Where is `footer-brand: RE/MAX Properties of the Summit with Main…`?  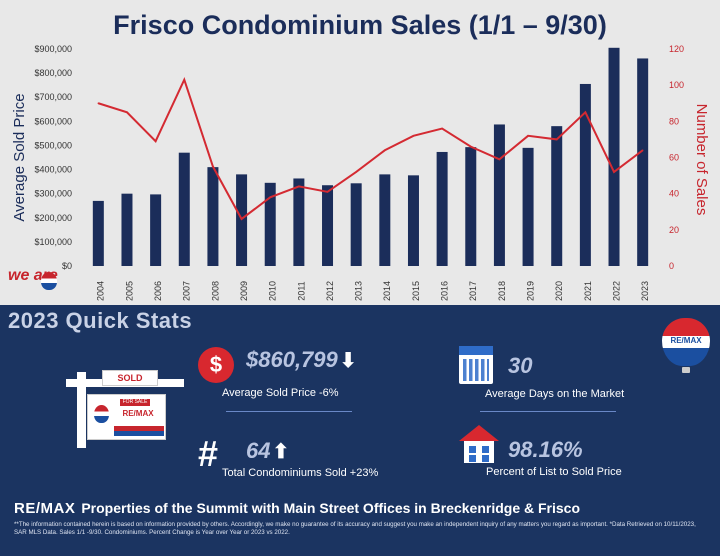
footer-brand: RE/MAX Properties of the Summit with Main… is located at coordinates (297, 508).